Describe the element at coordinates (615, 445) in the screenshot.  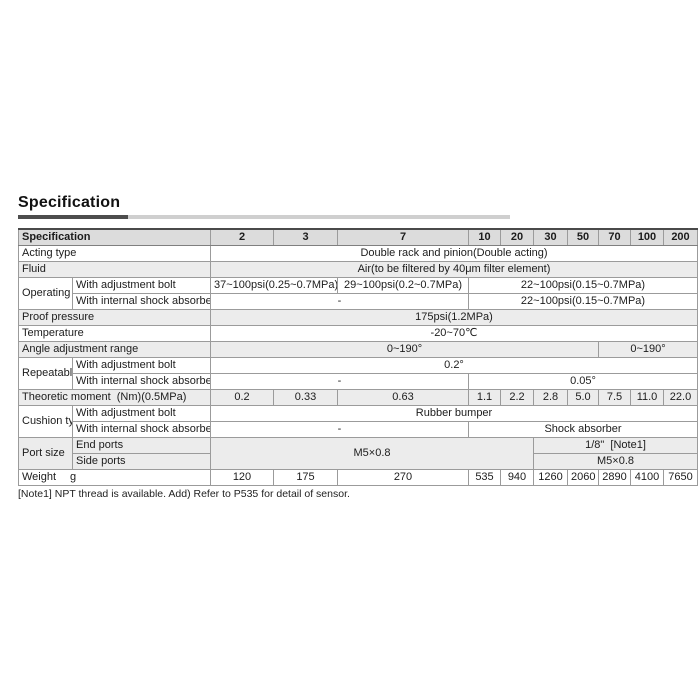
I see `port-size-end-value-large-sizes: 1/8" [Note1]` at that location.